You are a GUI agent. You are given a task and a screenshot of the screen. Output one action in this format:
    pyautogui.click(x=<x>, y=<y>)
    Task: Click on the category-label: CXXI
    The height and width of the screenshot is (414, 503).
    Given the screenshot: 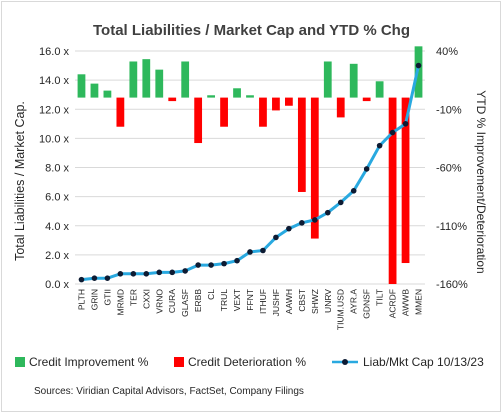 What is the action you would take?
    pyautogui.click(x=146, y=299)
    